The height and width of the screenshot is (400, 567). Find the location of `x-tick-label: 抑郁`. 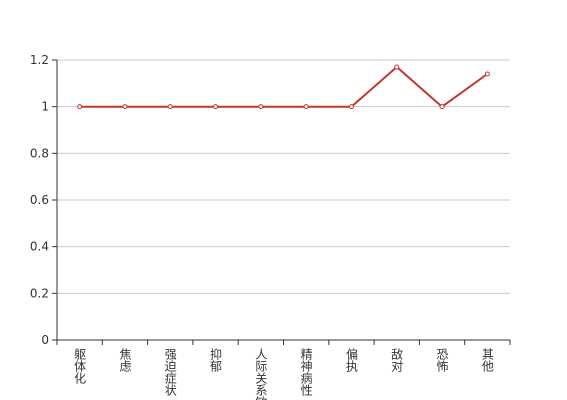

x-tick-label: 抑郁 is located at coordinates (216, 360).